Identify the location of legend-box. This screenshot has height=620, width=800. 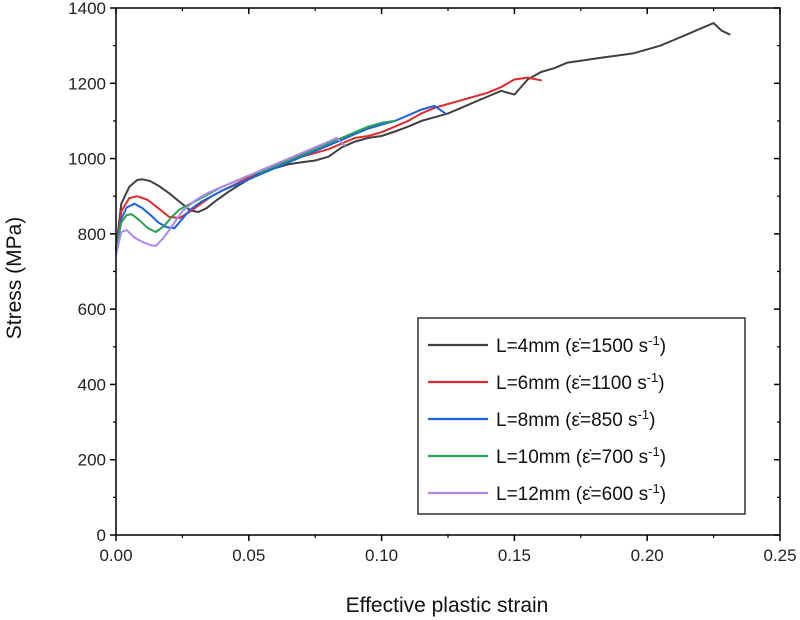
(581, 416).